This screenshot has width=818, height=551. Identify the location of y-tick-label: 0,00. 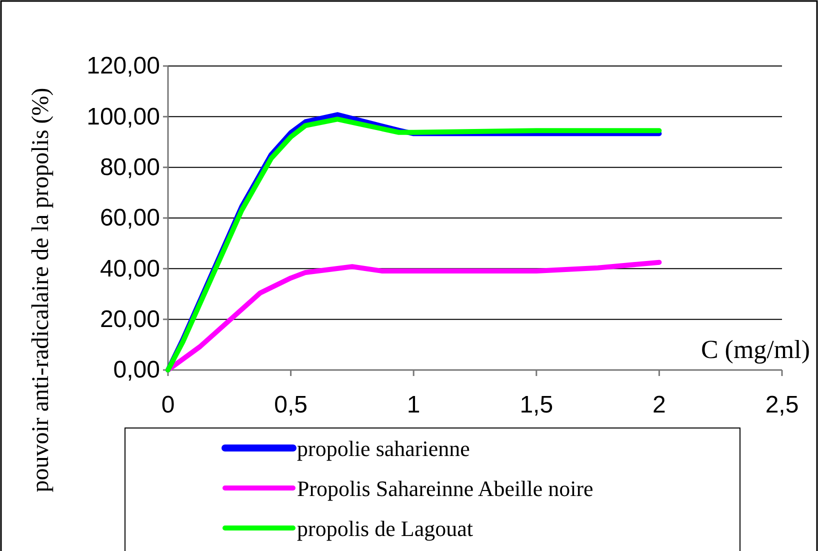
(136, 370).